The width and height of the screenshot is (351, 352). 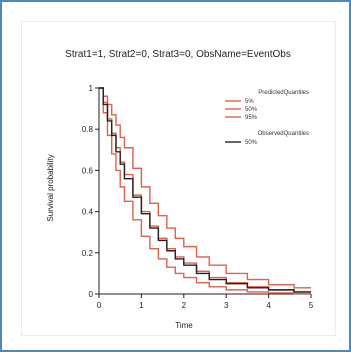 I want to click on x-tick-label: 5, so click(x=311, y=305).